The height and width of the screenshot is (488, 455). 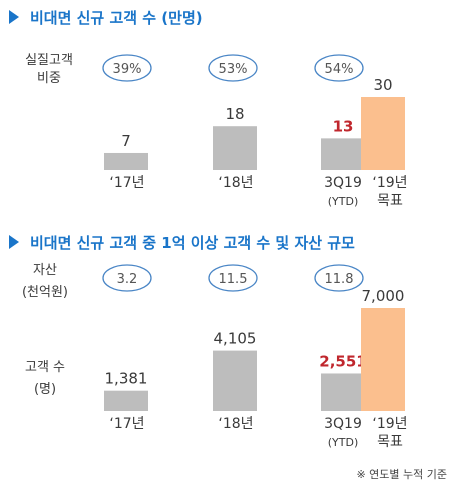 I want to click on ratio-row-label: (천억원), so click(x=45, y=292).